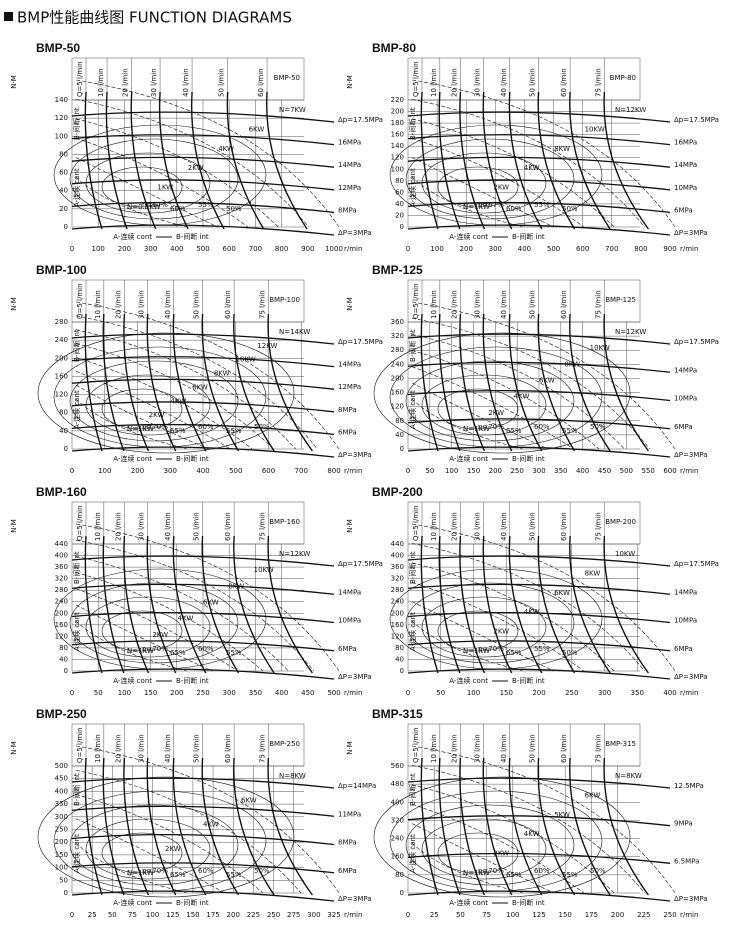 Image resolution: width=734 pixels, height=933 pixels. What do you see at coordinates (397, 100) in the screenshot?
I see `y-tick-label: 220` at bounding box center [397, 100].